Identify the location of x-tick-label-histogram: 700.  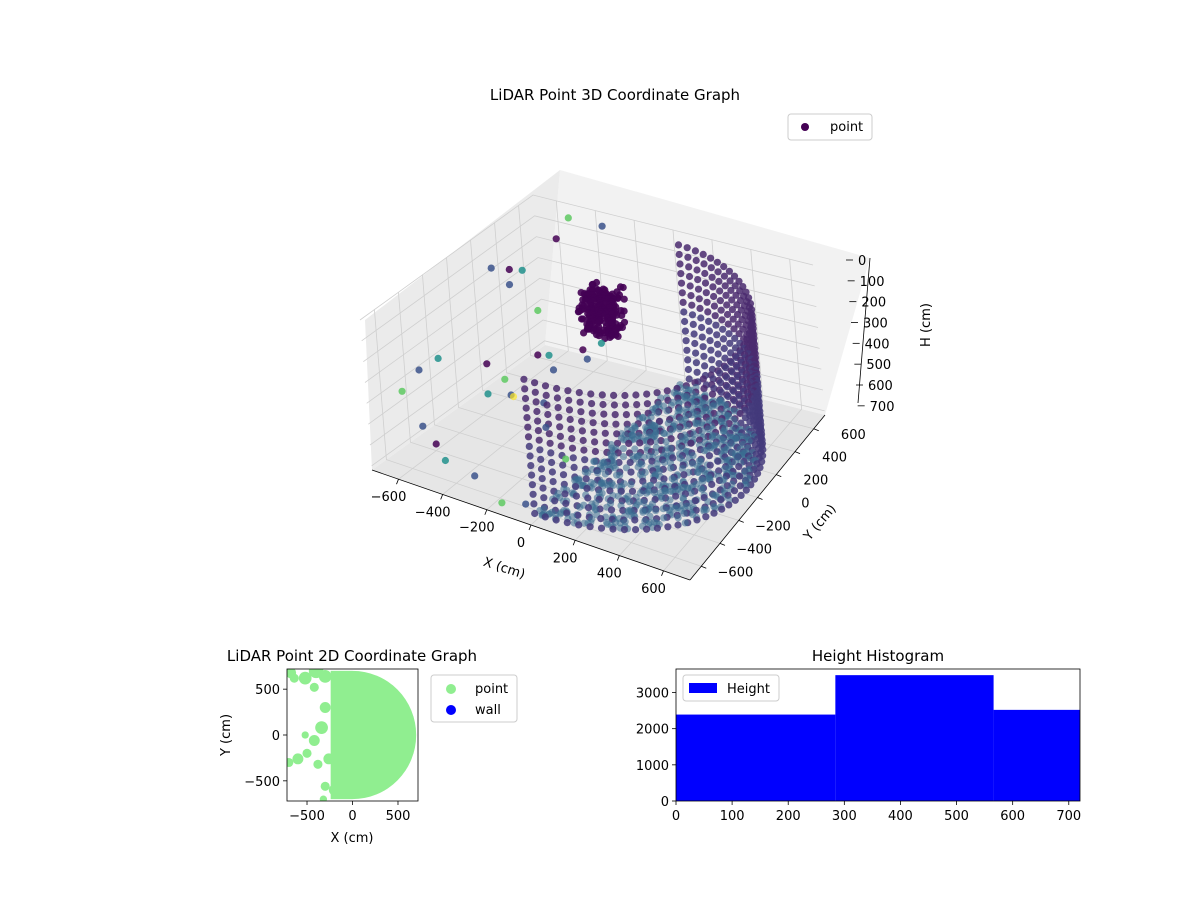
(1068, 816).